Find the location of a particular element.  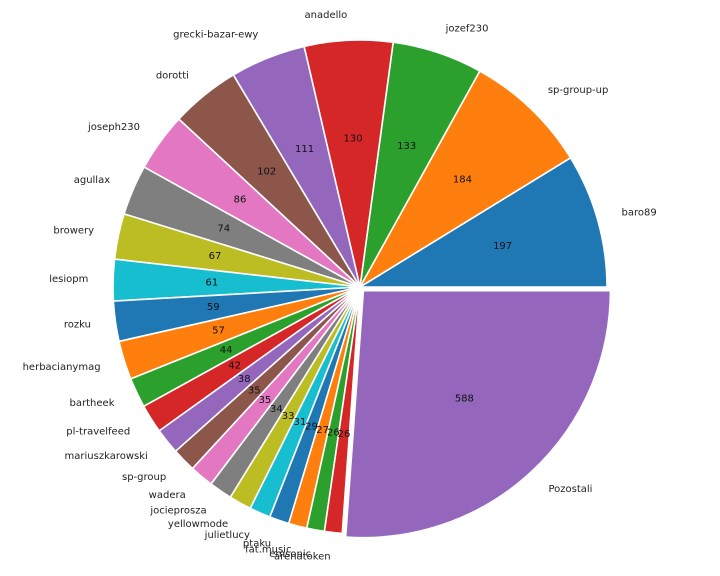

value-label-sp-group-up: 184 is located at coordinates (462, 179).